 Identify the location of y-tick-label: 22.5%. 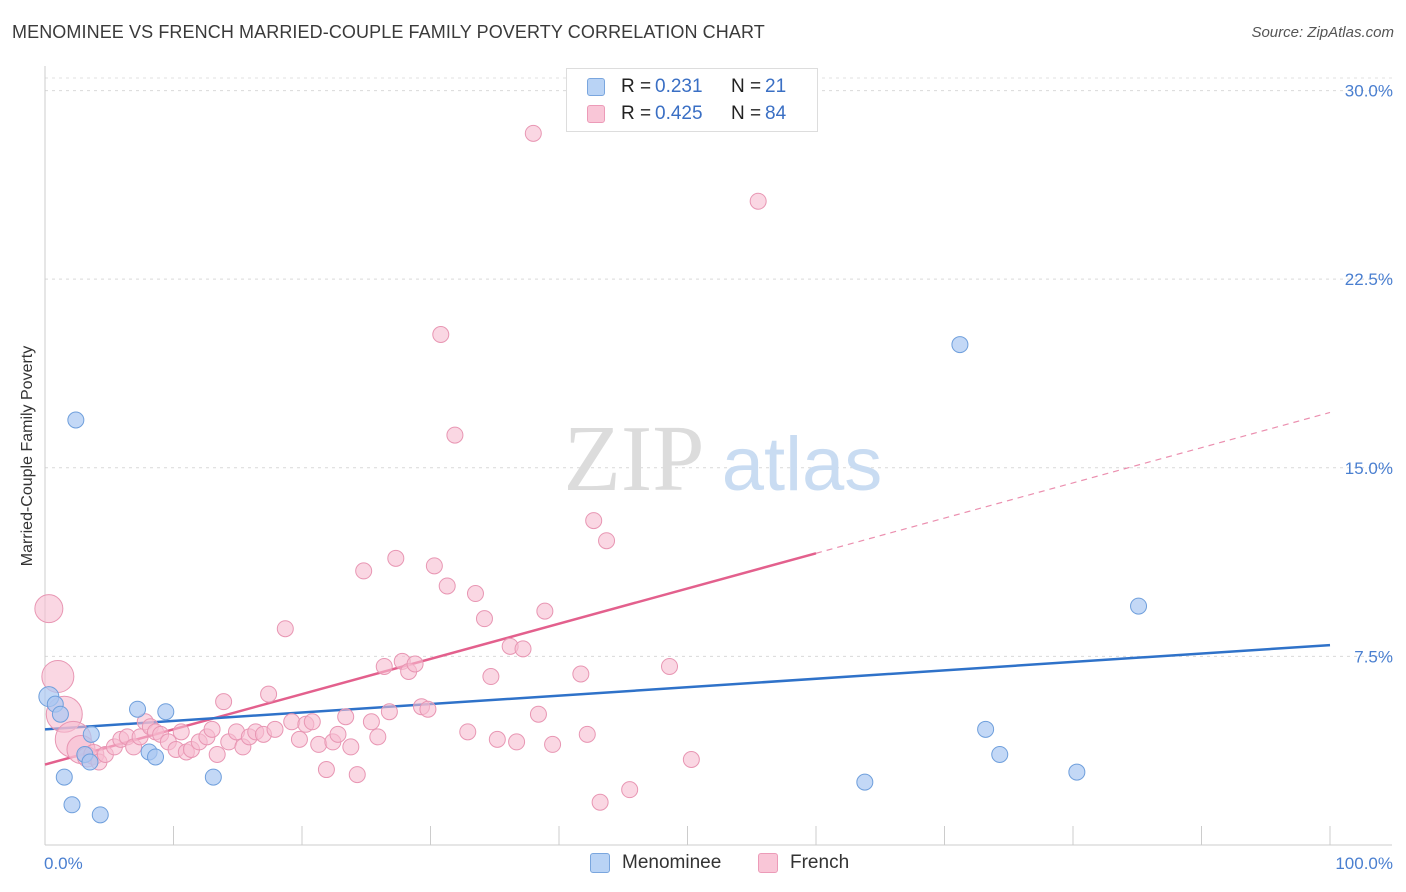
(1369, 279).